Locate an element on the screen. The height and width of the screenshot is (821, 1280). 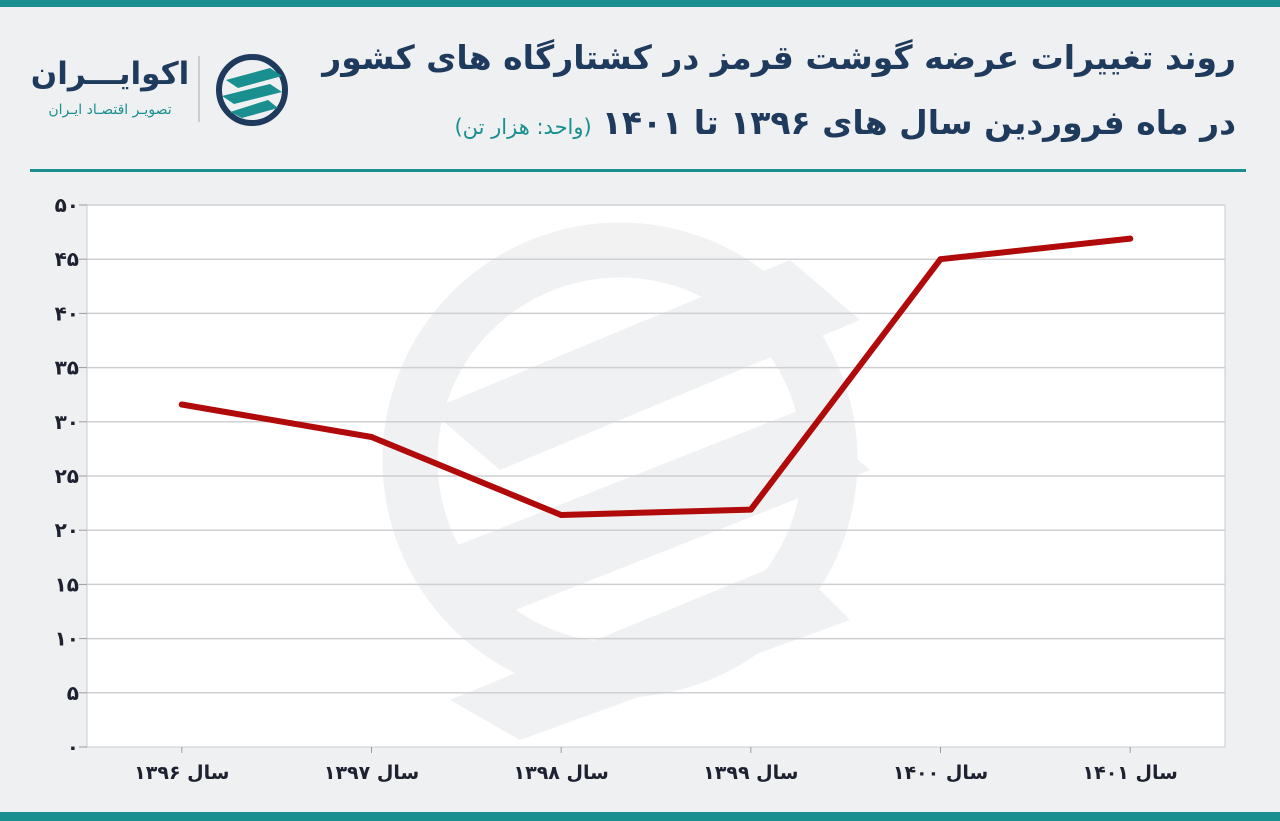
brand-logo: اکوایـــران تصویـر اقتصـاد ایـران is located at coordinates (160, 90).